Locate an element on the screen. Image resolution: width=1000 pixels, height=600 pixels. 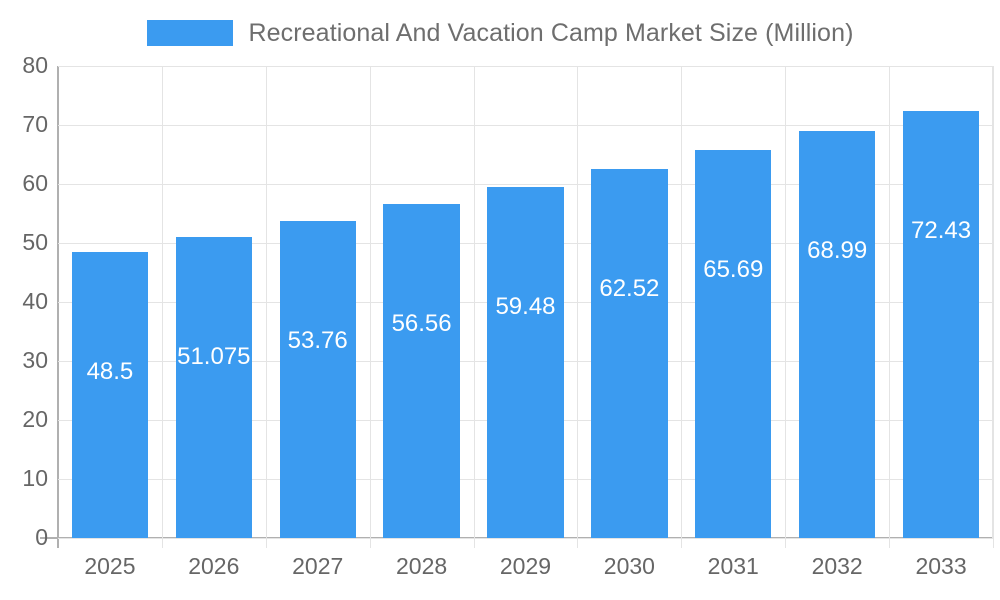
x-axis-tick-label: 2027 is located at coordinates (318, 566).